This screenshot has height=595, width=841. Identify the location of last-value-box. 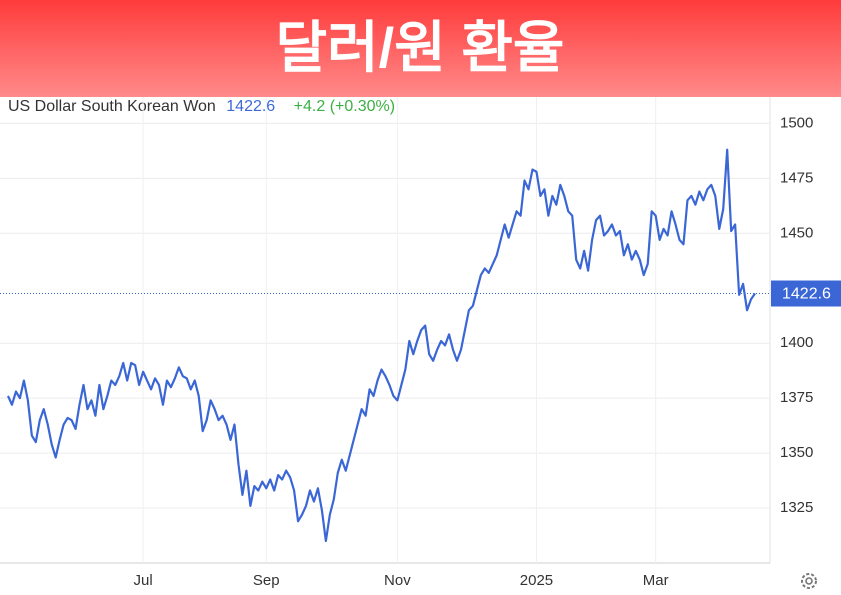
(806, 293).